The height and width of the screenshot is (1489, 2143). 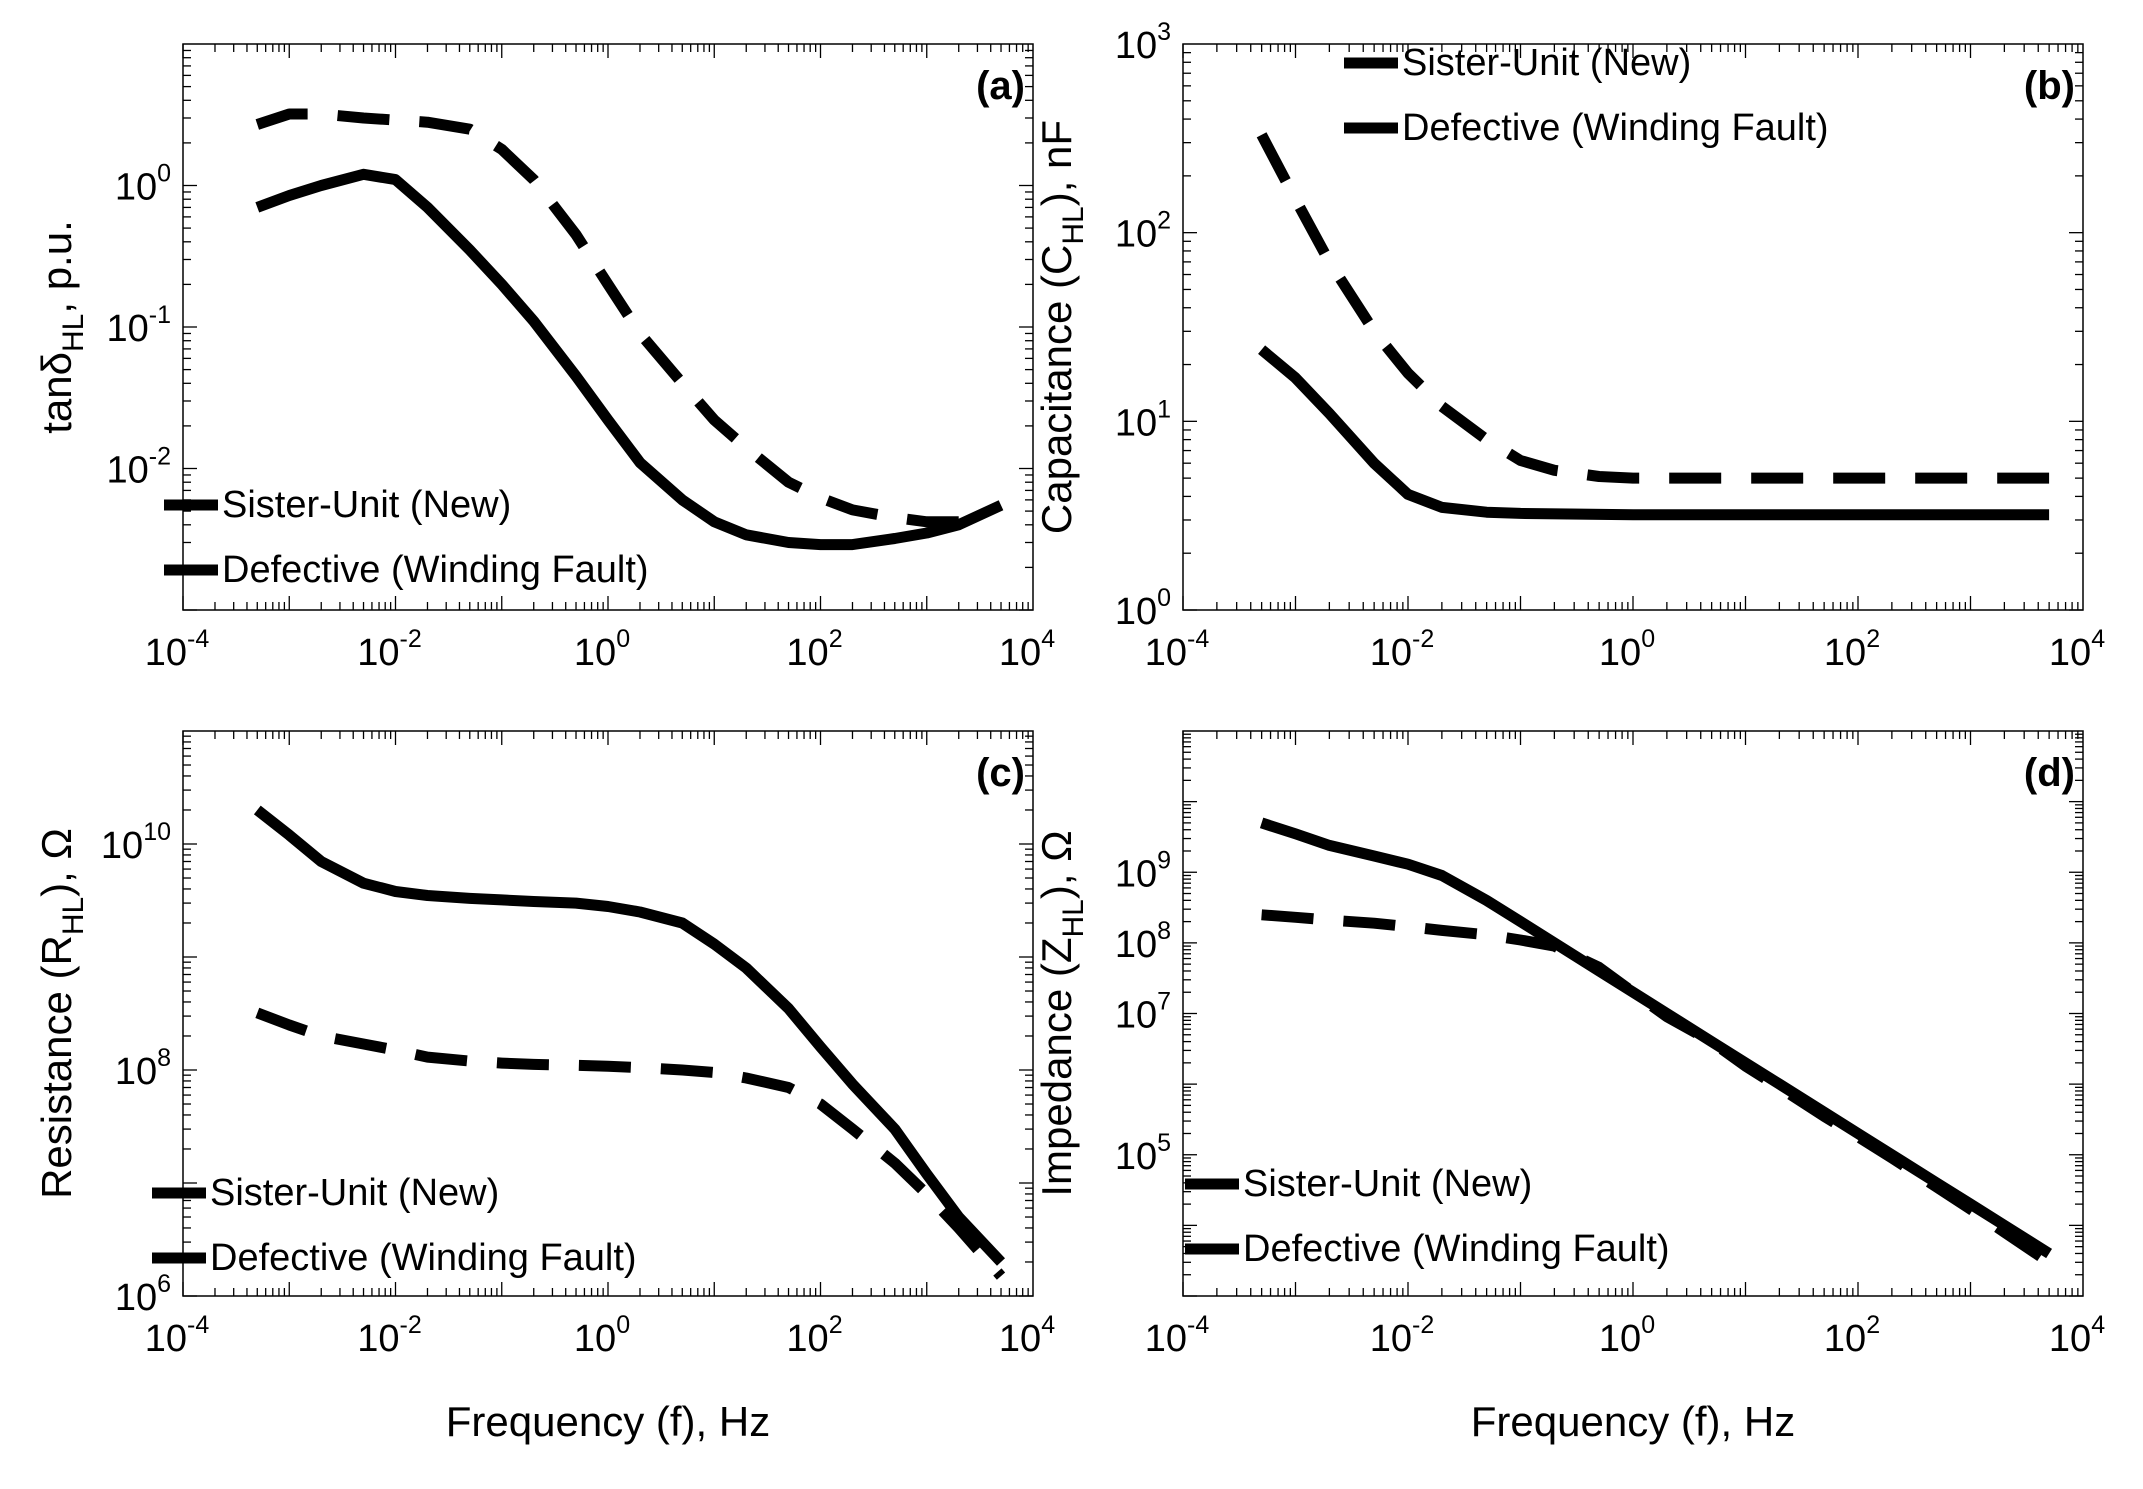 I want to click on y-tick-exponent: 6, so click(x=164, y=1284).